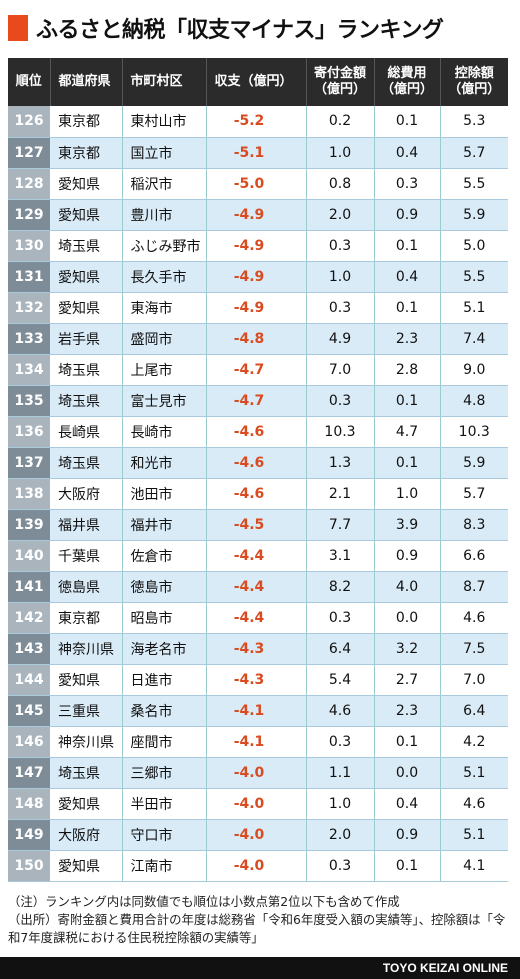 This screenshot has width=520, height=979. What do you see at coordinates (29, 153) in the screenshot?
I see `rank-cell: 127` at bounding box center [29, 153].